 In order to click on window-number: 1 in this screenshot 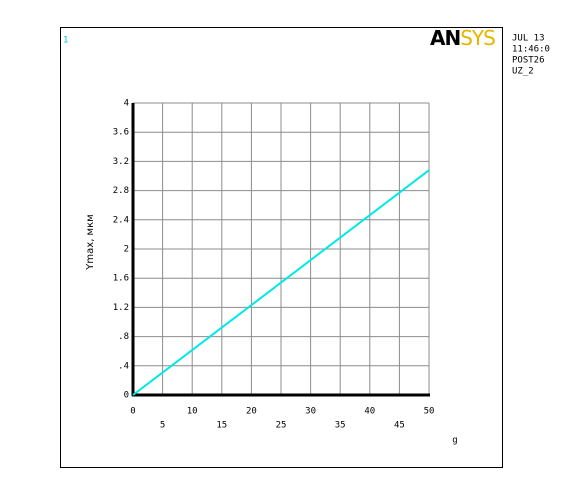, I will do `click(65, 41)`.